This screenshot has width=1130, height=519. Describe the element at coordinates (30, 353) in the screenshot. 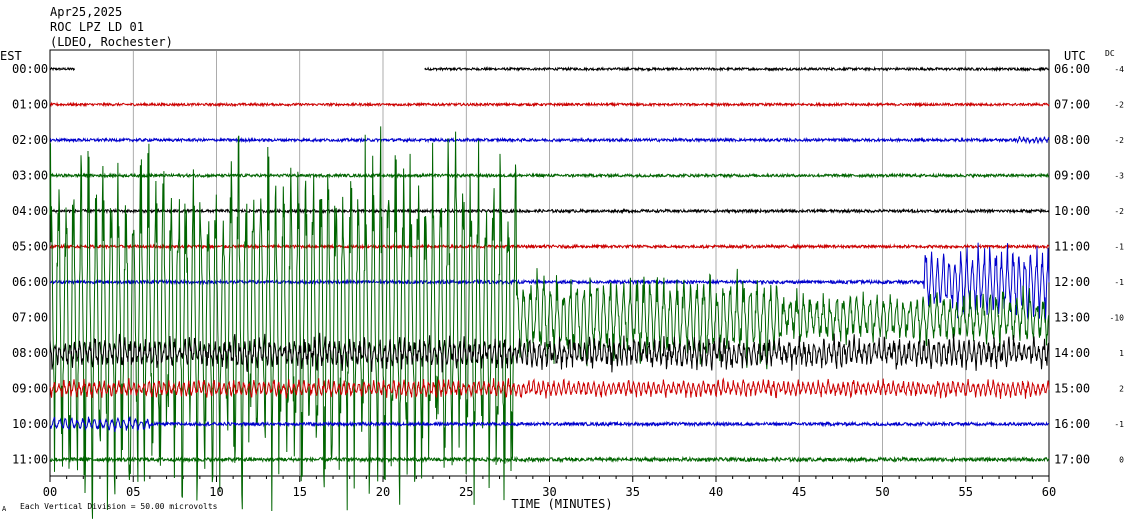

I see `est-hour-label: 08:00` at that location.